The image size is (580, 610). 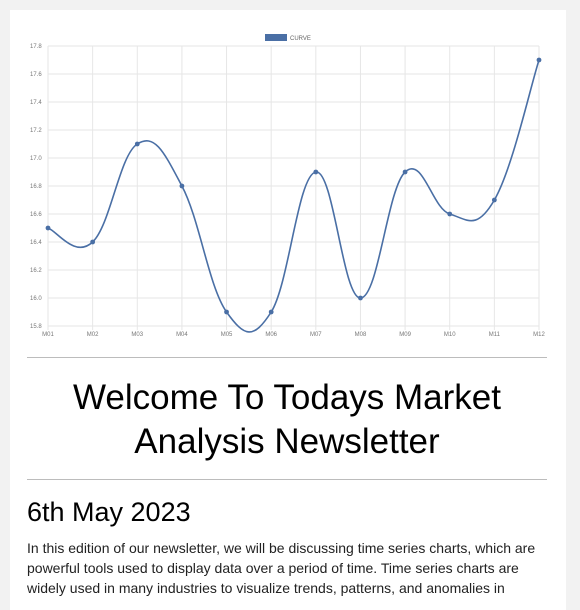 I want to click on x-tick-label: M11, so click(x=495, y=335).